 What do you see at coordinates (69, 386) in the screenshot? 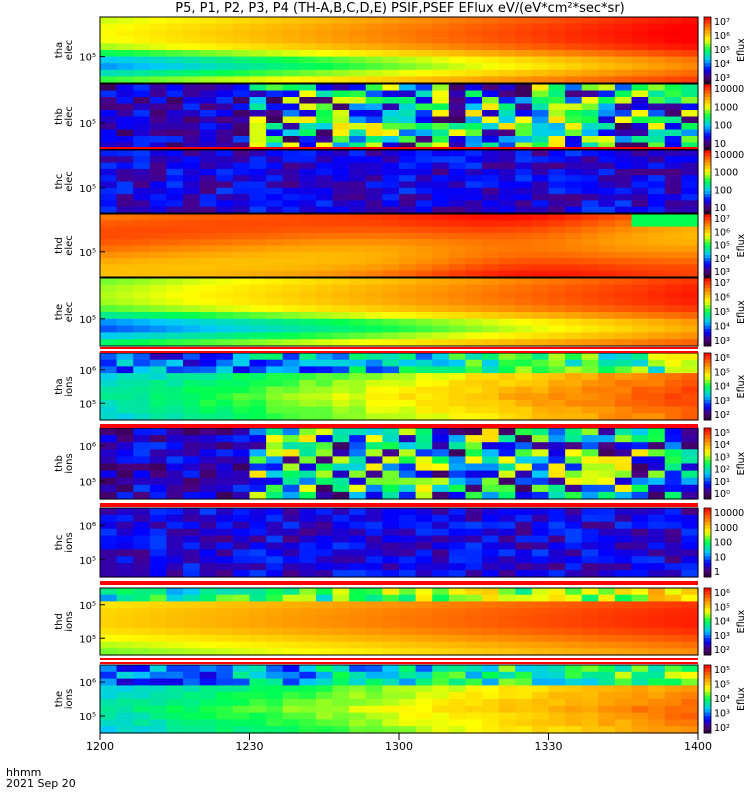
I see `ylabel-line: ions` at bounding box center [69, 386].